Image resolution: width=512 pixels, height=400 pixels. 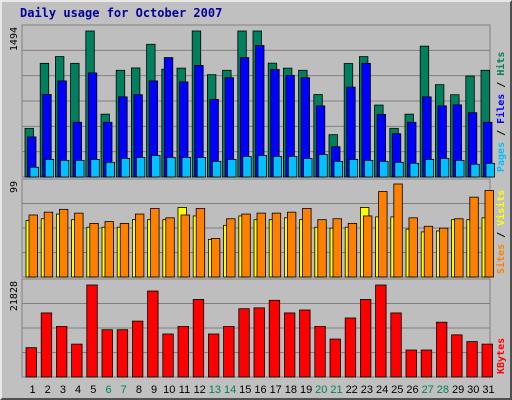 What do you see at coordinates (321, 390) in the screenshot?
I see `day-label: 20` at bounding box center [321, 390].